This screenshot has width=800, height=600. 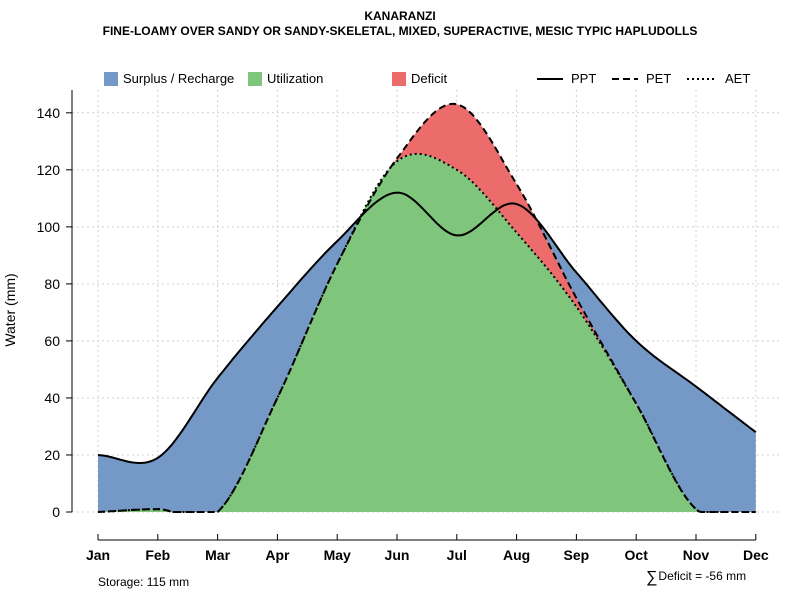 What do you see at coordinates (696, 555) in the screenshot?
I see `x-tick-label: Nov` at bounding box center [696, 555].